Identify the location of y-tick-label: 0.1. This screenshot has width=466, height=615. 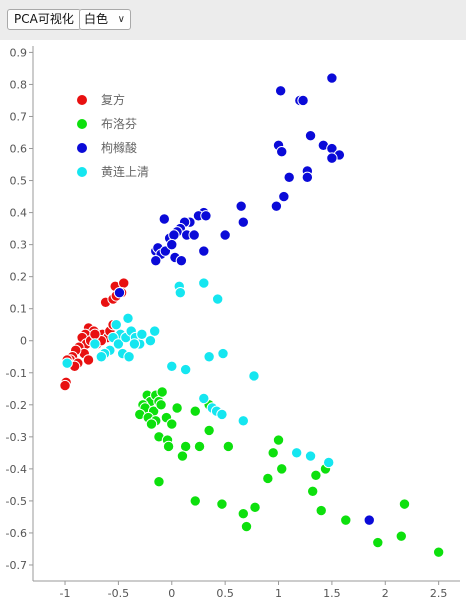
(19, 309).